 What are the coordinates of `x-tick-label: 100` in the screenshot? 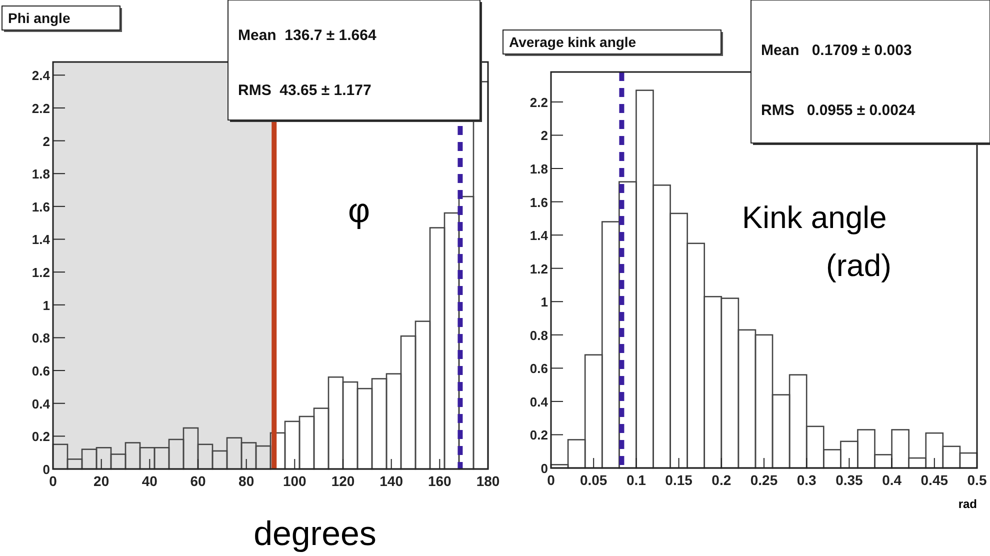 It's located at (294, 481).